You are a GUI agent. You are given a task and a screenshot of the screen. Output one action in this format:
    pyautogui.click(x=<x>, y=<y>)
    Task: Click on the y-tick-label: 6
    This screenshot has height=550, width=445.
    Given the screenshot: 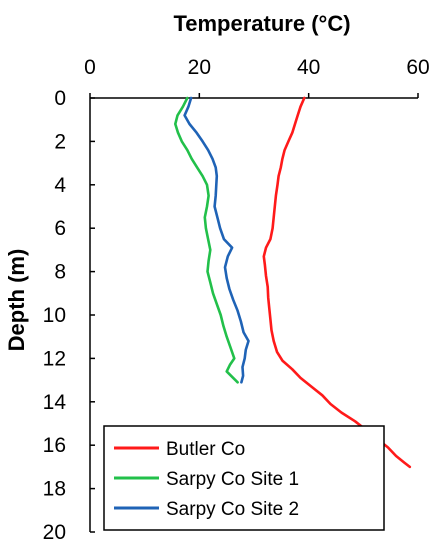 What is the action you would take?
    pyautogui.click(x=60, y=228)
    